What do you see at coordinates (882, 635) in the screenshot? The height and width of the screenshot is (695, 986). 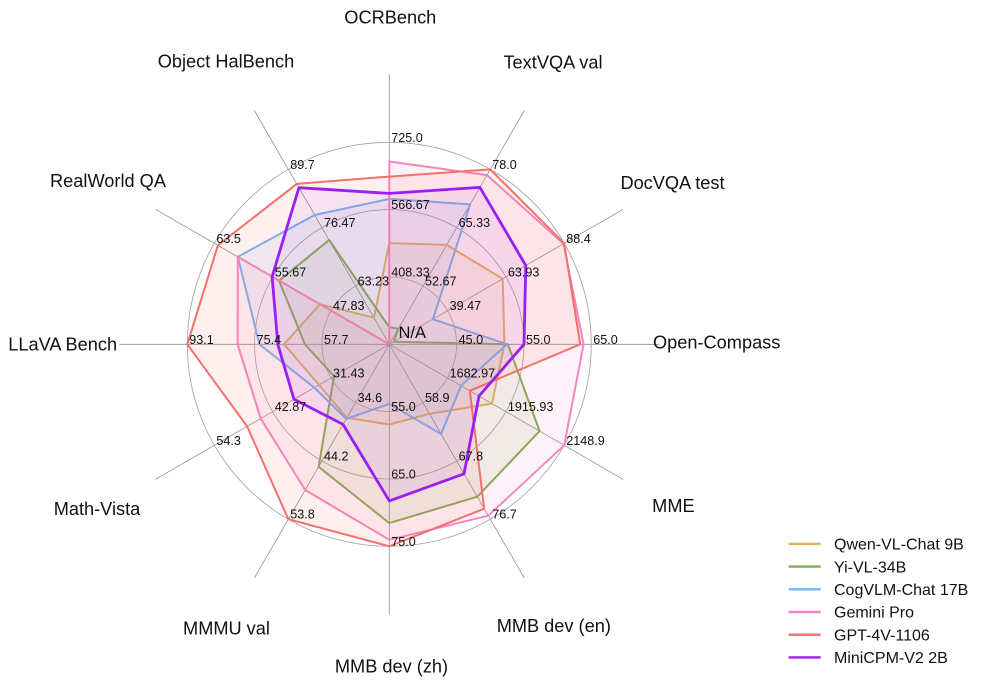 I see `svg-text: GPT-4V-1106` at bounding box center [882, 635].